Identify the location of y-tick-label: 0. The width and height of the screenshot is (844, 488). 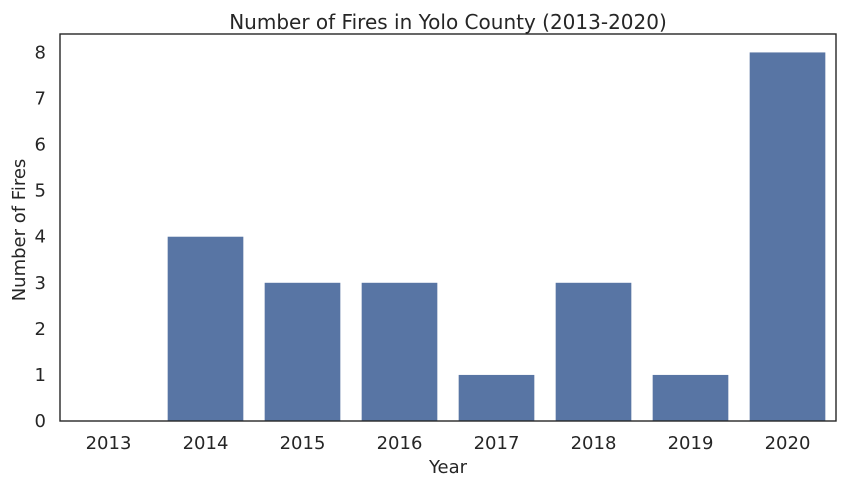
(40, 421).